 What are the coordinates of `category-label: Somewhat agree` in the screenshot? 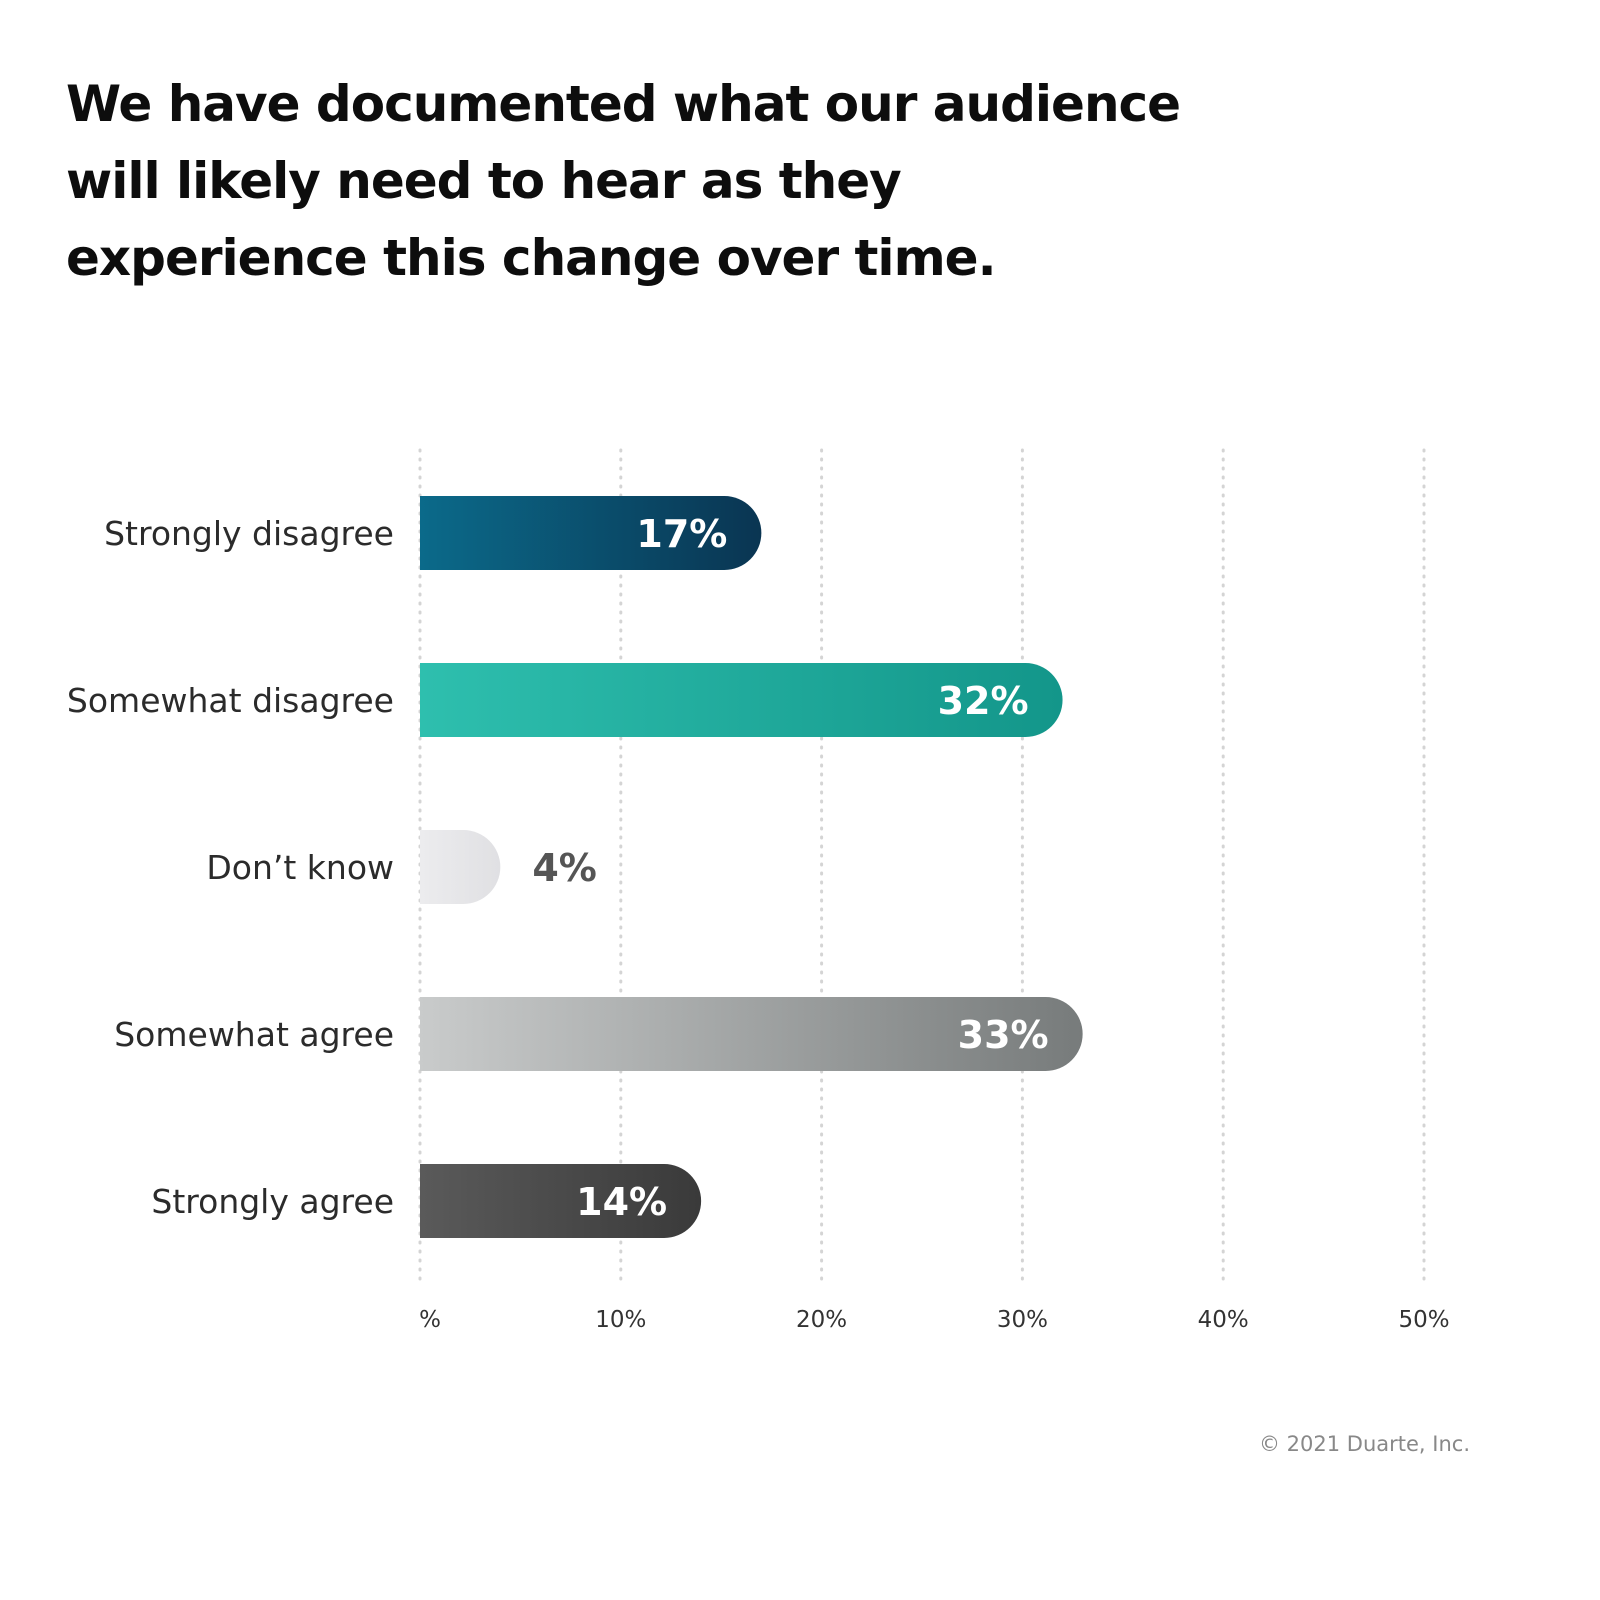 It's located at (254, 1034).